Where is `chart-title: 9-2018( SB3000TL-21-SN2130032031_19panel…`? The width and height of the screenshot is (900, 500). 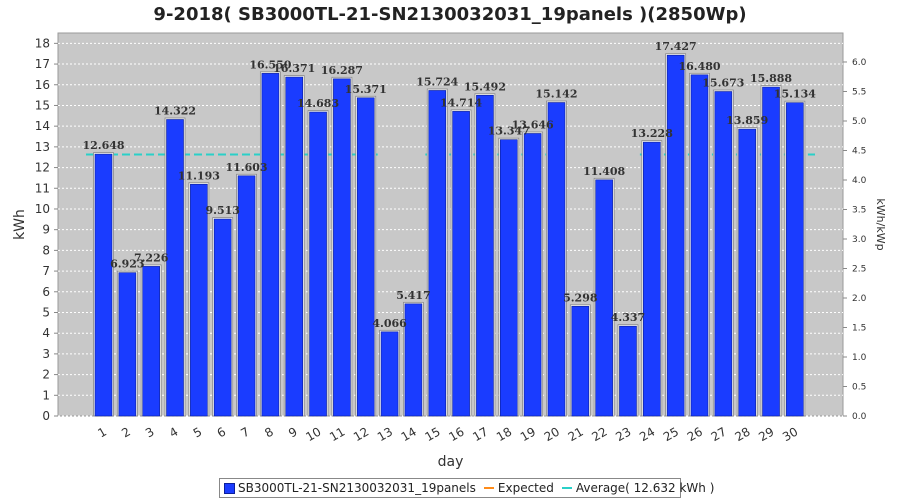
chart-title: 9-2018( SB3000TL-21-SN2130032031_19panel… is located at coordinates (450, 14).